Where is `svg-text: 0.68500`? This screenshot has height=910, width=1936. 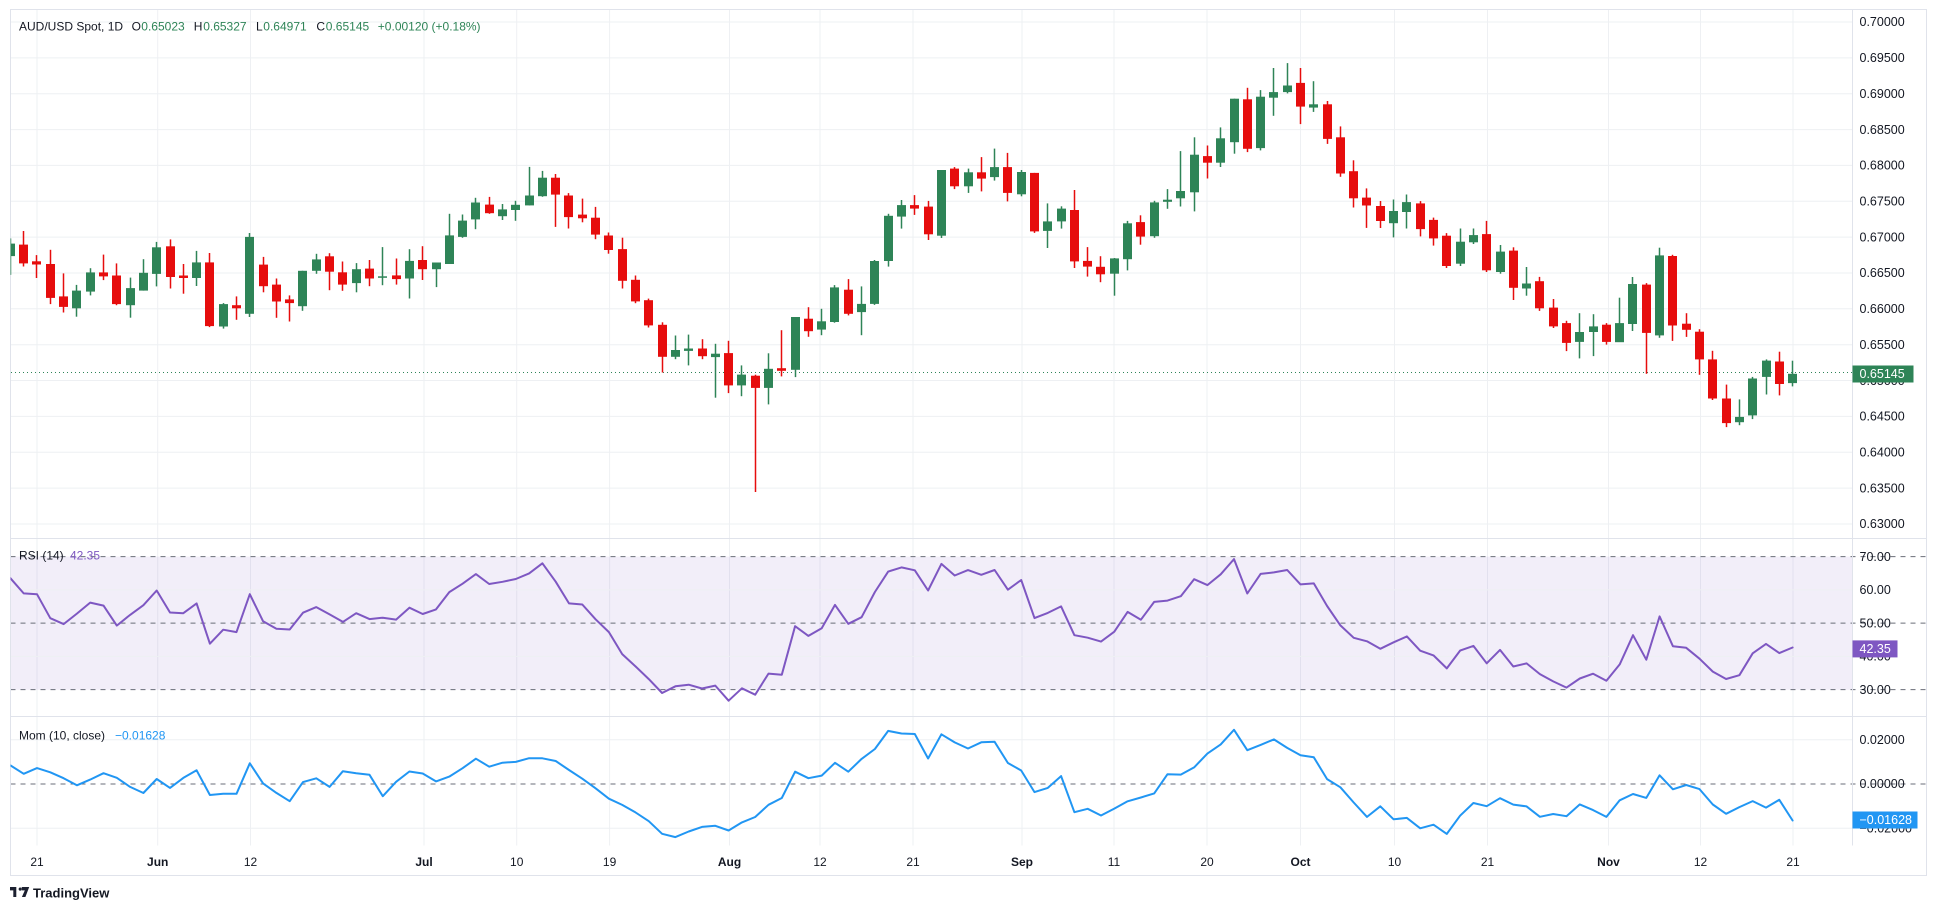 svg-text: 0.68500 is located at coordinates (1882, 130).